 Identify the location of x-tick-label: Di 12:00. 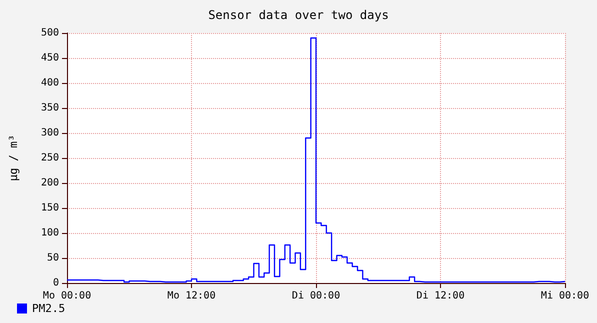
(440, 296).